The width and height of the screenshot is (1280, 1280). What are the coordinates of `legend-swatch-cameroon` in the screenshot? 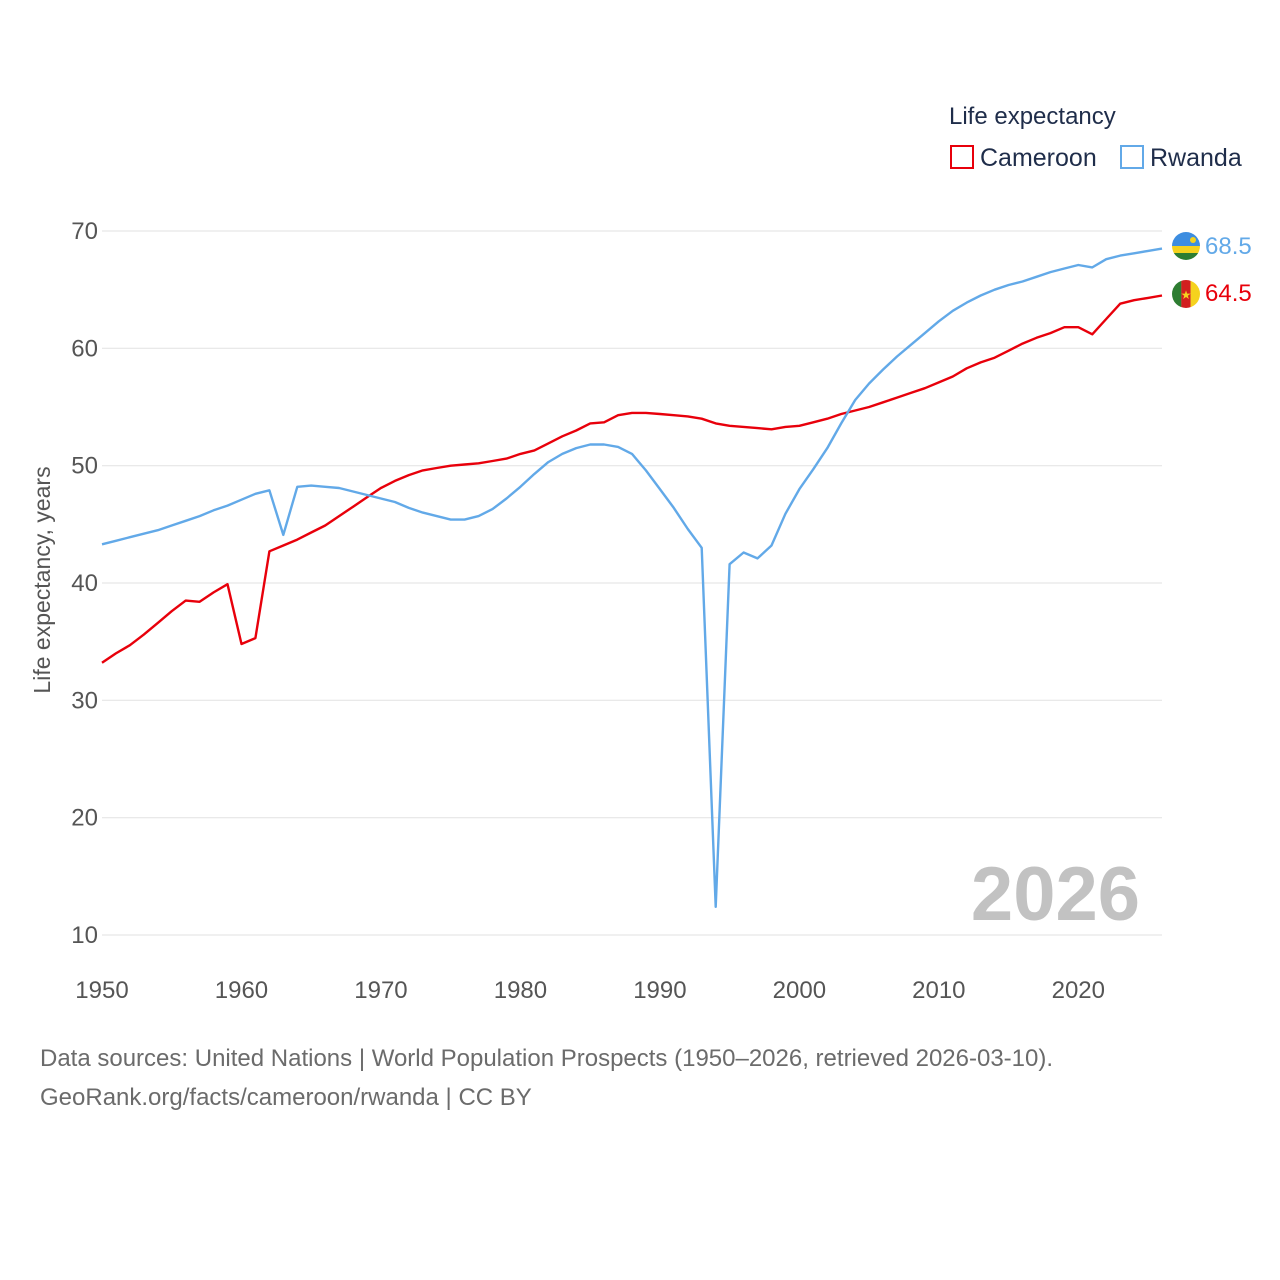 It's located at (962, 157).